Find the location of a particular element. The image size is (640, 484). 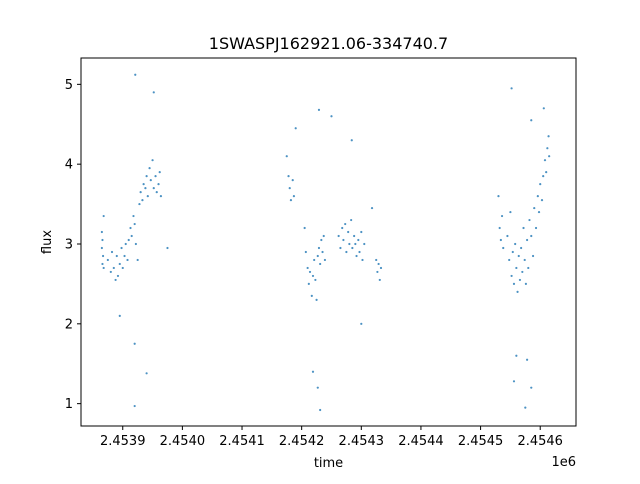

y-tick-label: 5 is located at coordinates (69, 85).